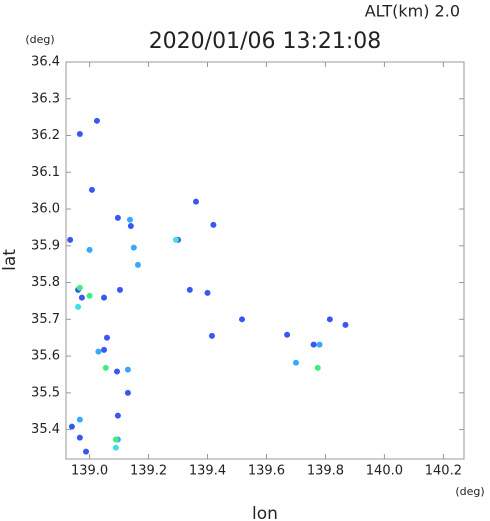 The image size is (490, 521). Describe the element at coordinates (469, 491) in the screenshot. I see `x-unit: (deg)` at that location.